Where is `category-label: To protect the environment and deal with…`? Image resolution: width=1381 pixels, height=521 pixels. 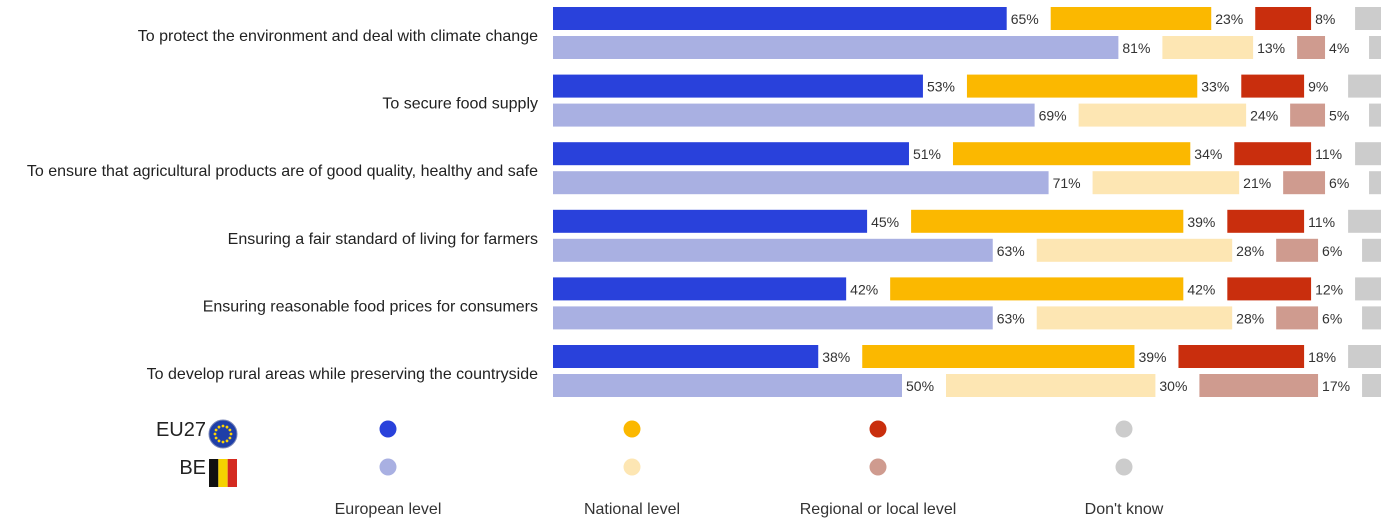 category-label: To protect the environment and deal with… is located at coordinates (338, 36).